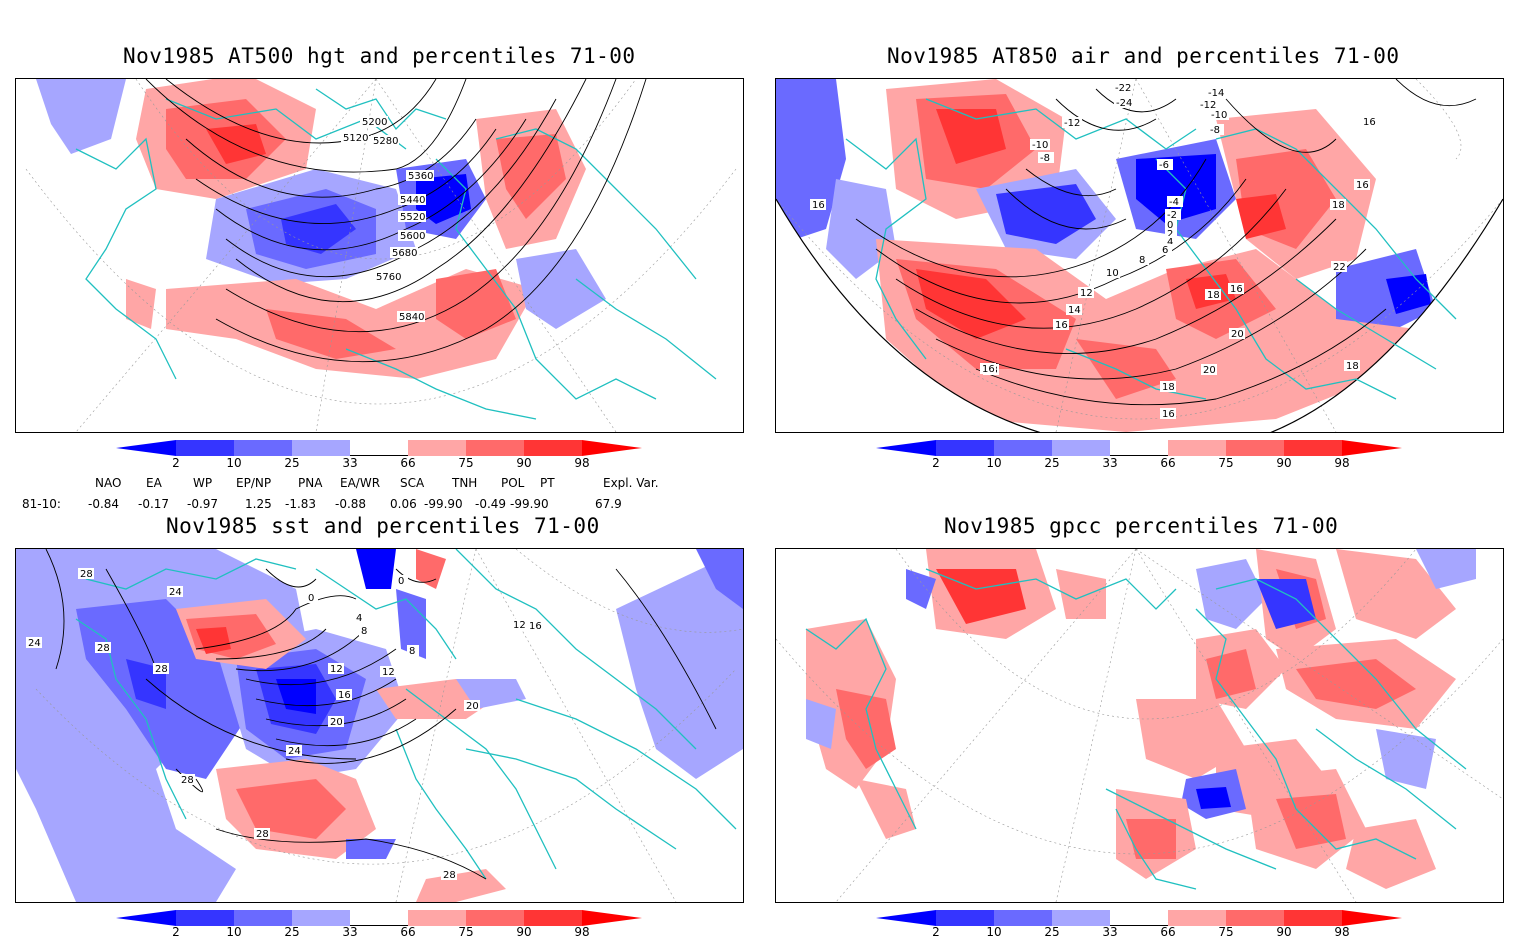 The width and height of the screenshot is (1520, 940). What do you see at coordinates (547, 483) in the screenshot?
I see `index-header: PT` at bounding box center [547, 483].